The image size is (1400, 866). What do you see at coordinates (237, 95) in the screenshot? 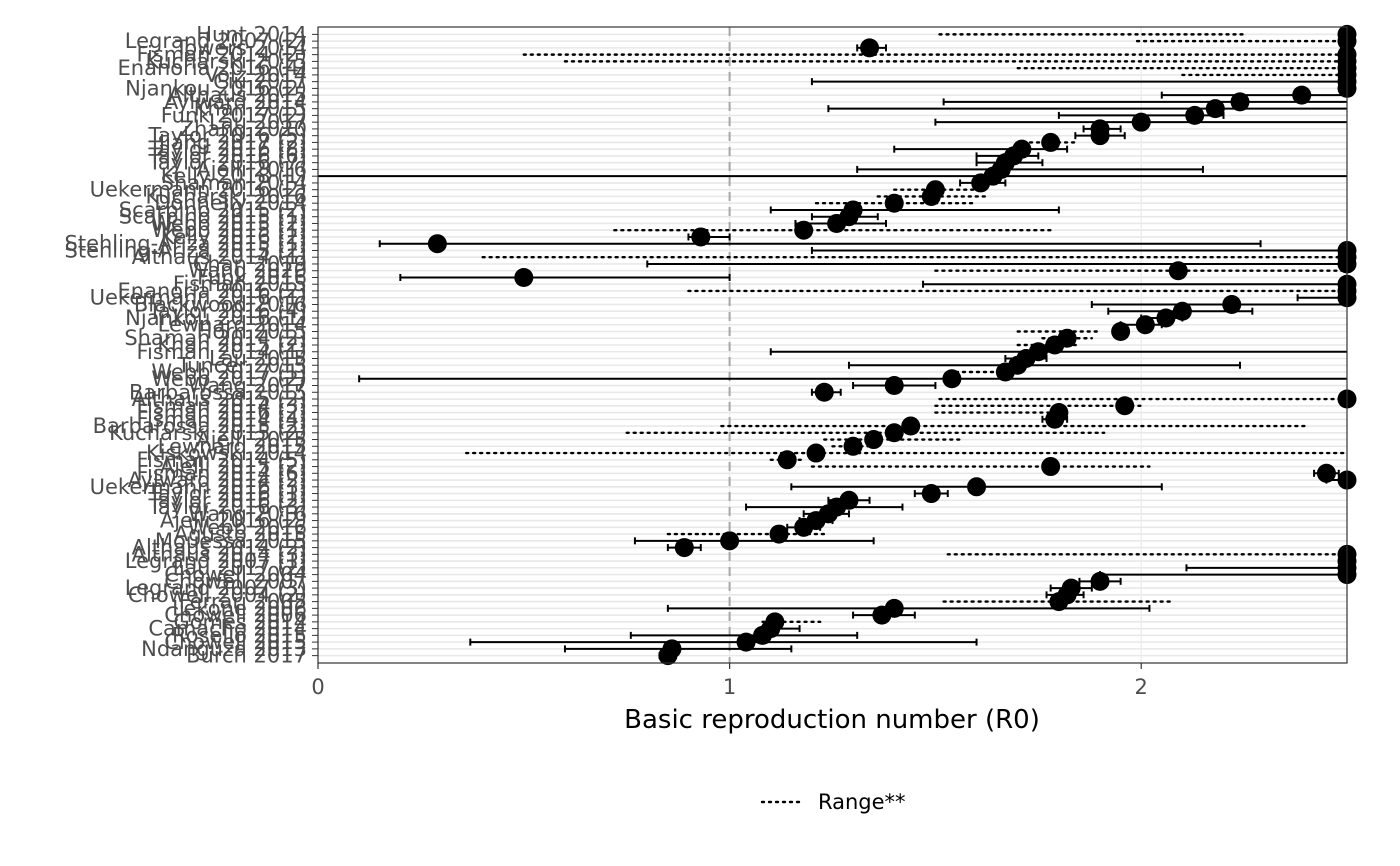
I see `y-tick-label: Althaus 2015` at bounding box center [237, 95].